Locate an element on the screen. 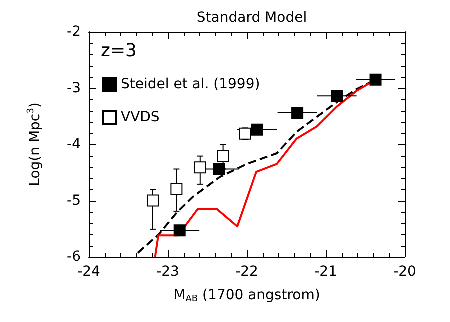 This screenshot has width=450, height=322. y-tick-label: -2 is located at coordinates (74, 32).